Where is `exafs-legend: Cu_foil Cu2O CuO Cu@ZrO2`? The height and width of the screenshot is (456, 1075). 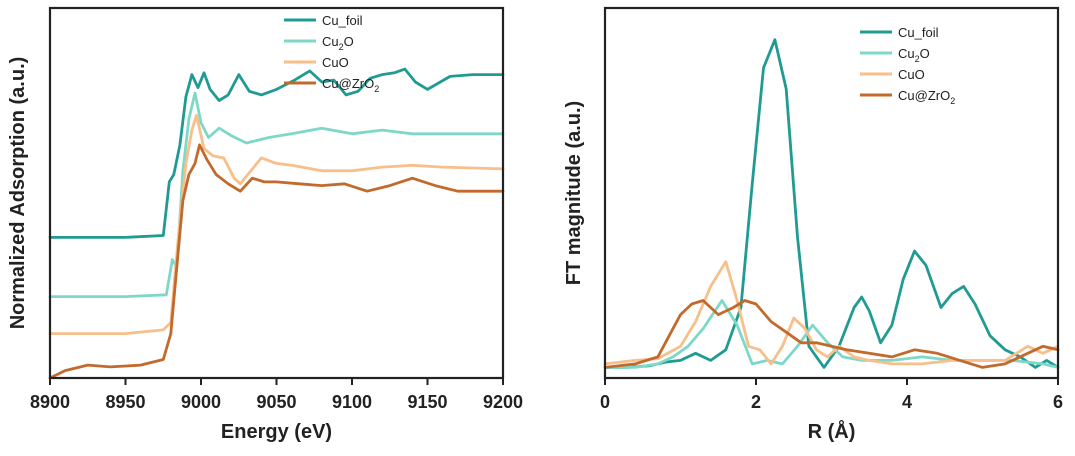
exafs-legend: Cu_foil Cu2O CuO Cu@ZrO2 is located at coordinates (907, 65).